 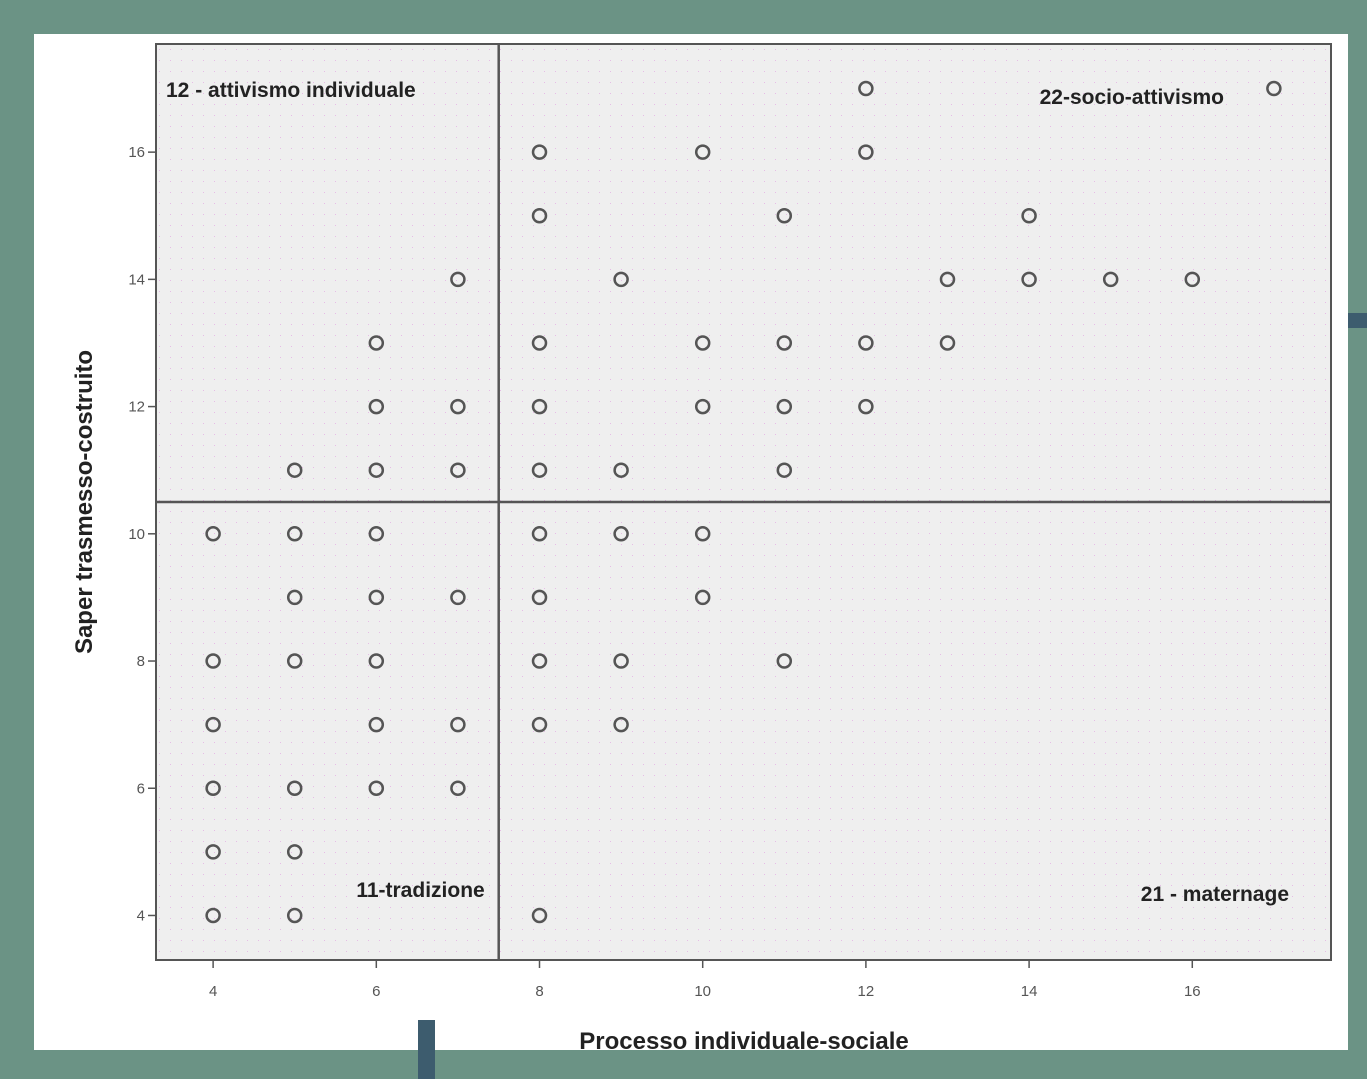 I want to click on quadrant-label-bottom-right: 21 - maternage, so click(x=1215, y=894).